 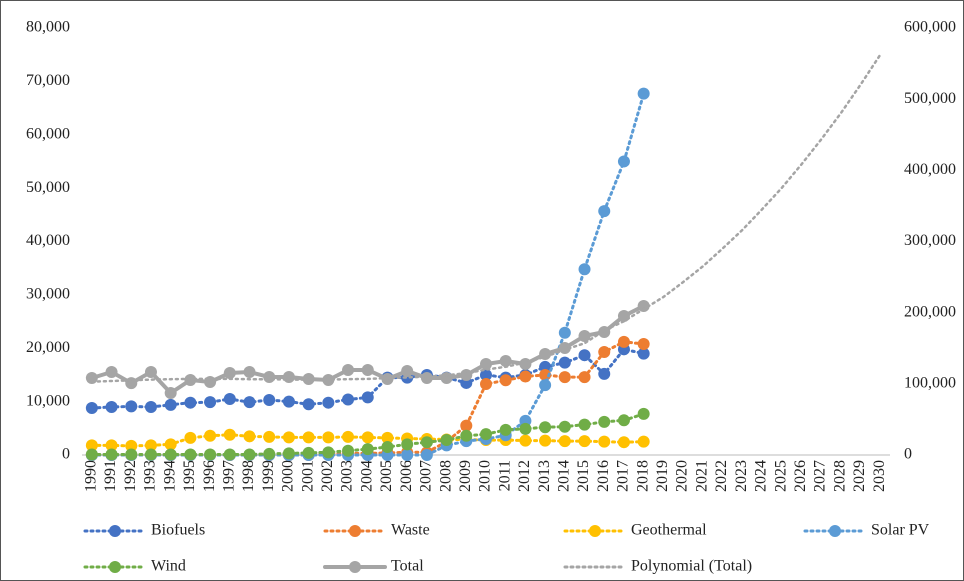 I want to click on x-tick-label: 2020, so click(x=682, y=476).